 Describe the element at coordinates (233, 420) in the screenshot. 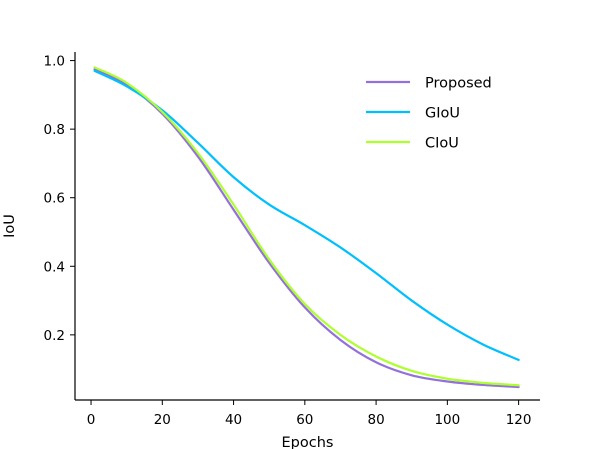

I see `x-tick-label: 40` at that location.